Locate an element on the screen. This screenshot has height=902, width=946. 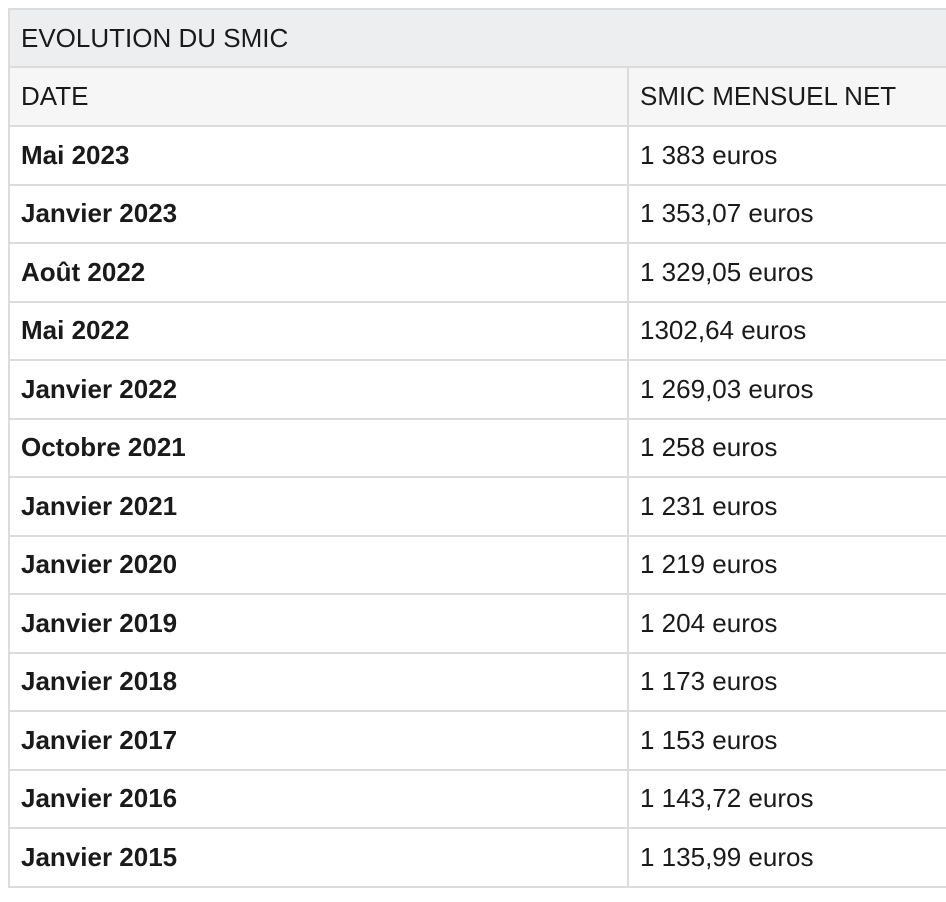
header-cell: DATE is located at coordinates (319, 96).